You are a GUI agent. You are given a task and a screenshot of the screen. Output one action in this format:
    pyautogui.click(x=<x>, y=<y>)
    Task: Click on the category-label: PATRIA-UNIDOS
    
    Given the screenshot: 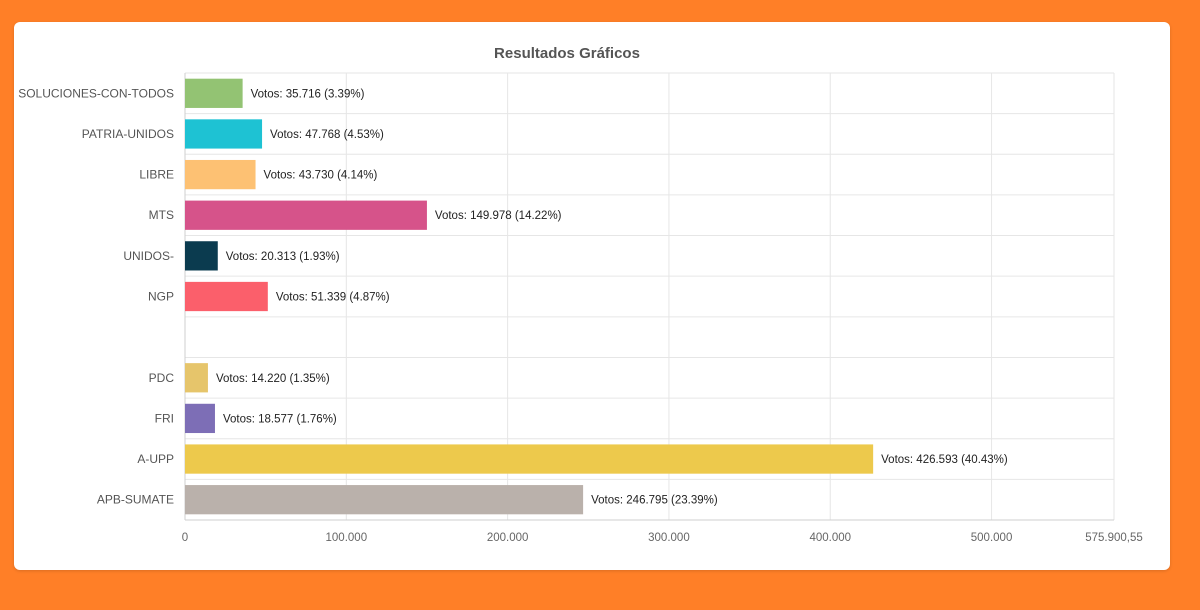 What is the action you would take?
    pyautogui.click(x=128, y=134)
    